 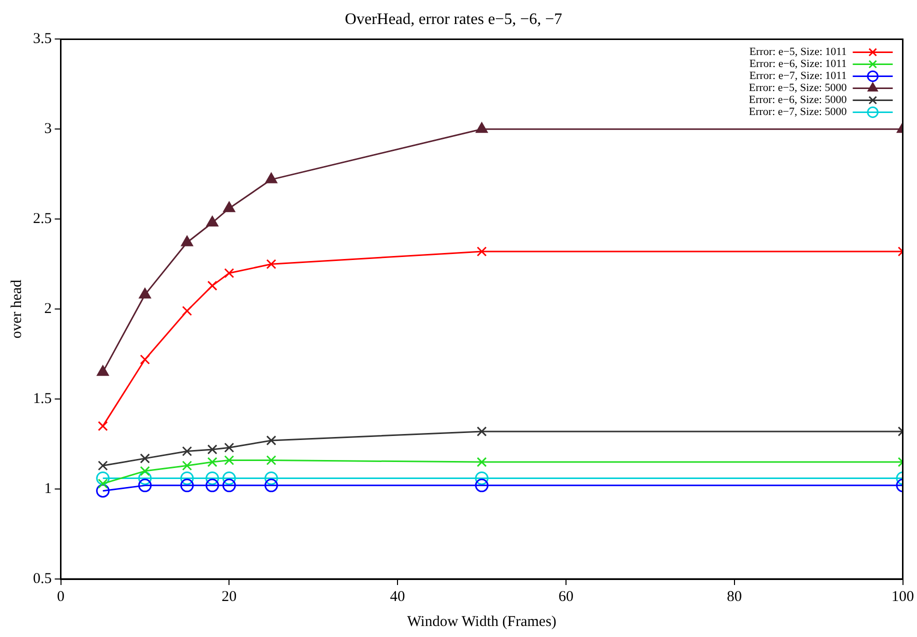 I want to click on legend-label: Error: e−5, Size: 1011, so click(x=798, y=52).